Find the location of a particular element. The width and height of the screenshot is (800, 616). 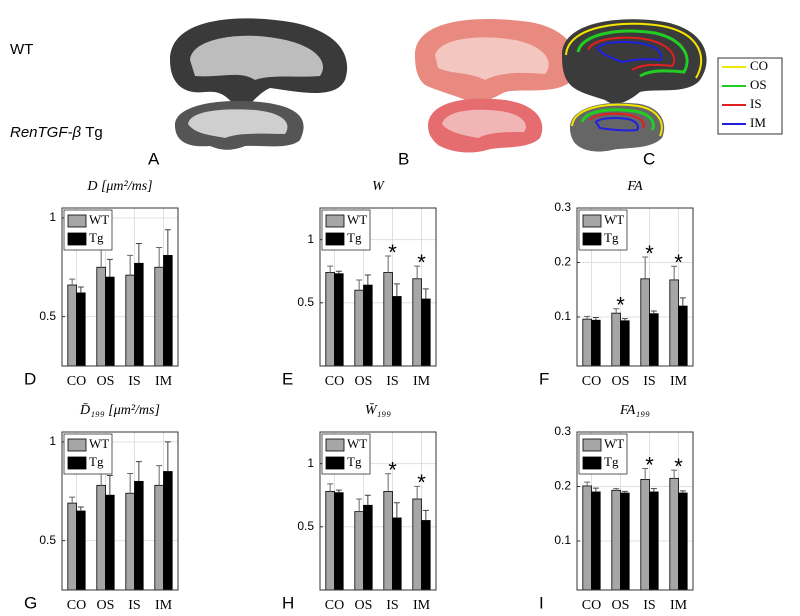

panel-letter: E is located at coordinates (287, 378).